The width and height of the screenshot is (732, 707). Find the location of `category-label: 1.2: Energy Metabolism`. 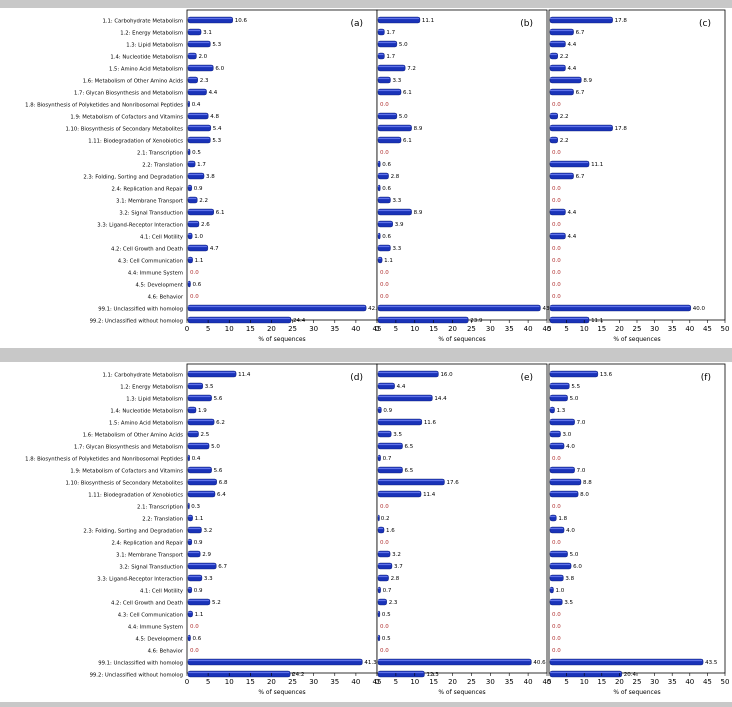

category-label: 1.2: Energy Metabolism is located at coordinates (151, 388).